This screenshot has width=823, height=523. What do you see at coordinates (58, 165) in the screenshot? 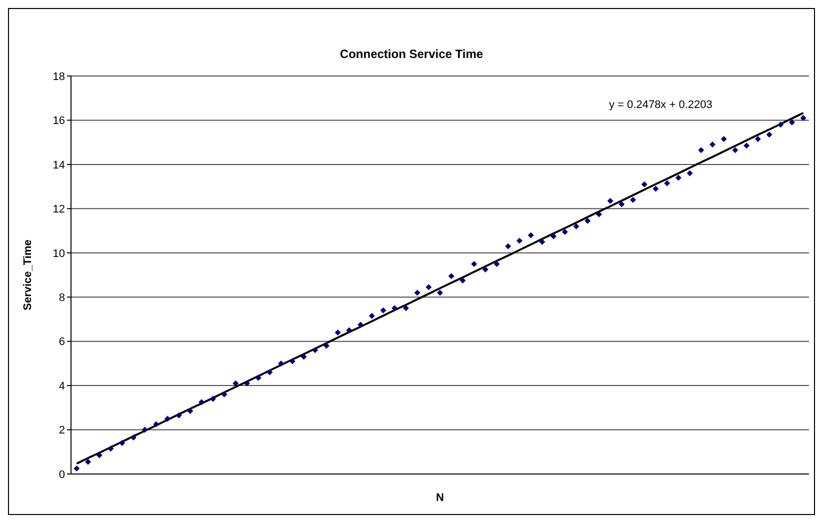
I see `y-tick-label: 14` at bounding box center [58, 165].